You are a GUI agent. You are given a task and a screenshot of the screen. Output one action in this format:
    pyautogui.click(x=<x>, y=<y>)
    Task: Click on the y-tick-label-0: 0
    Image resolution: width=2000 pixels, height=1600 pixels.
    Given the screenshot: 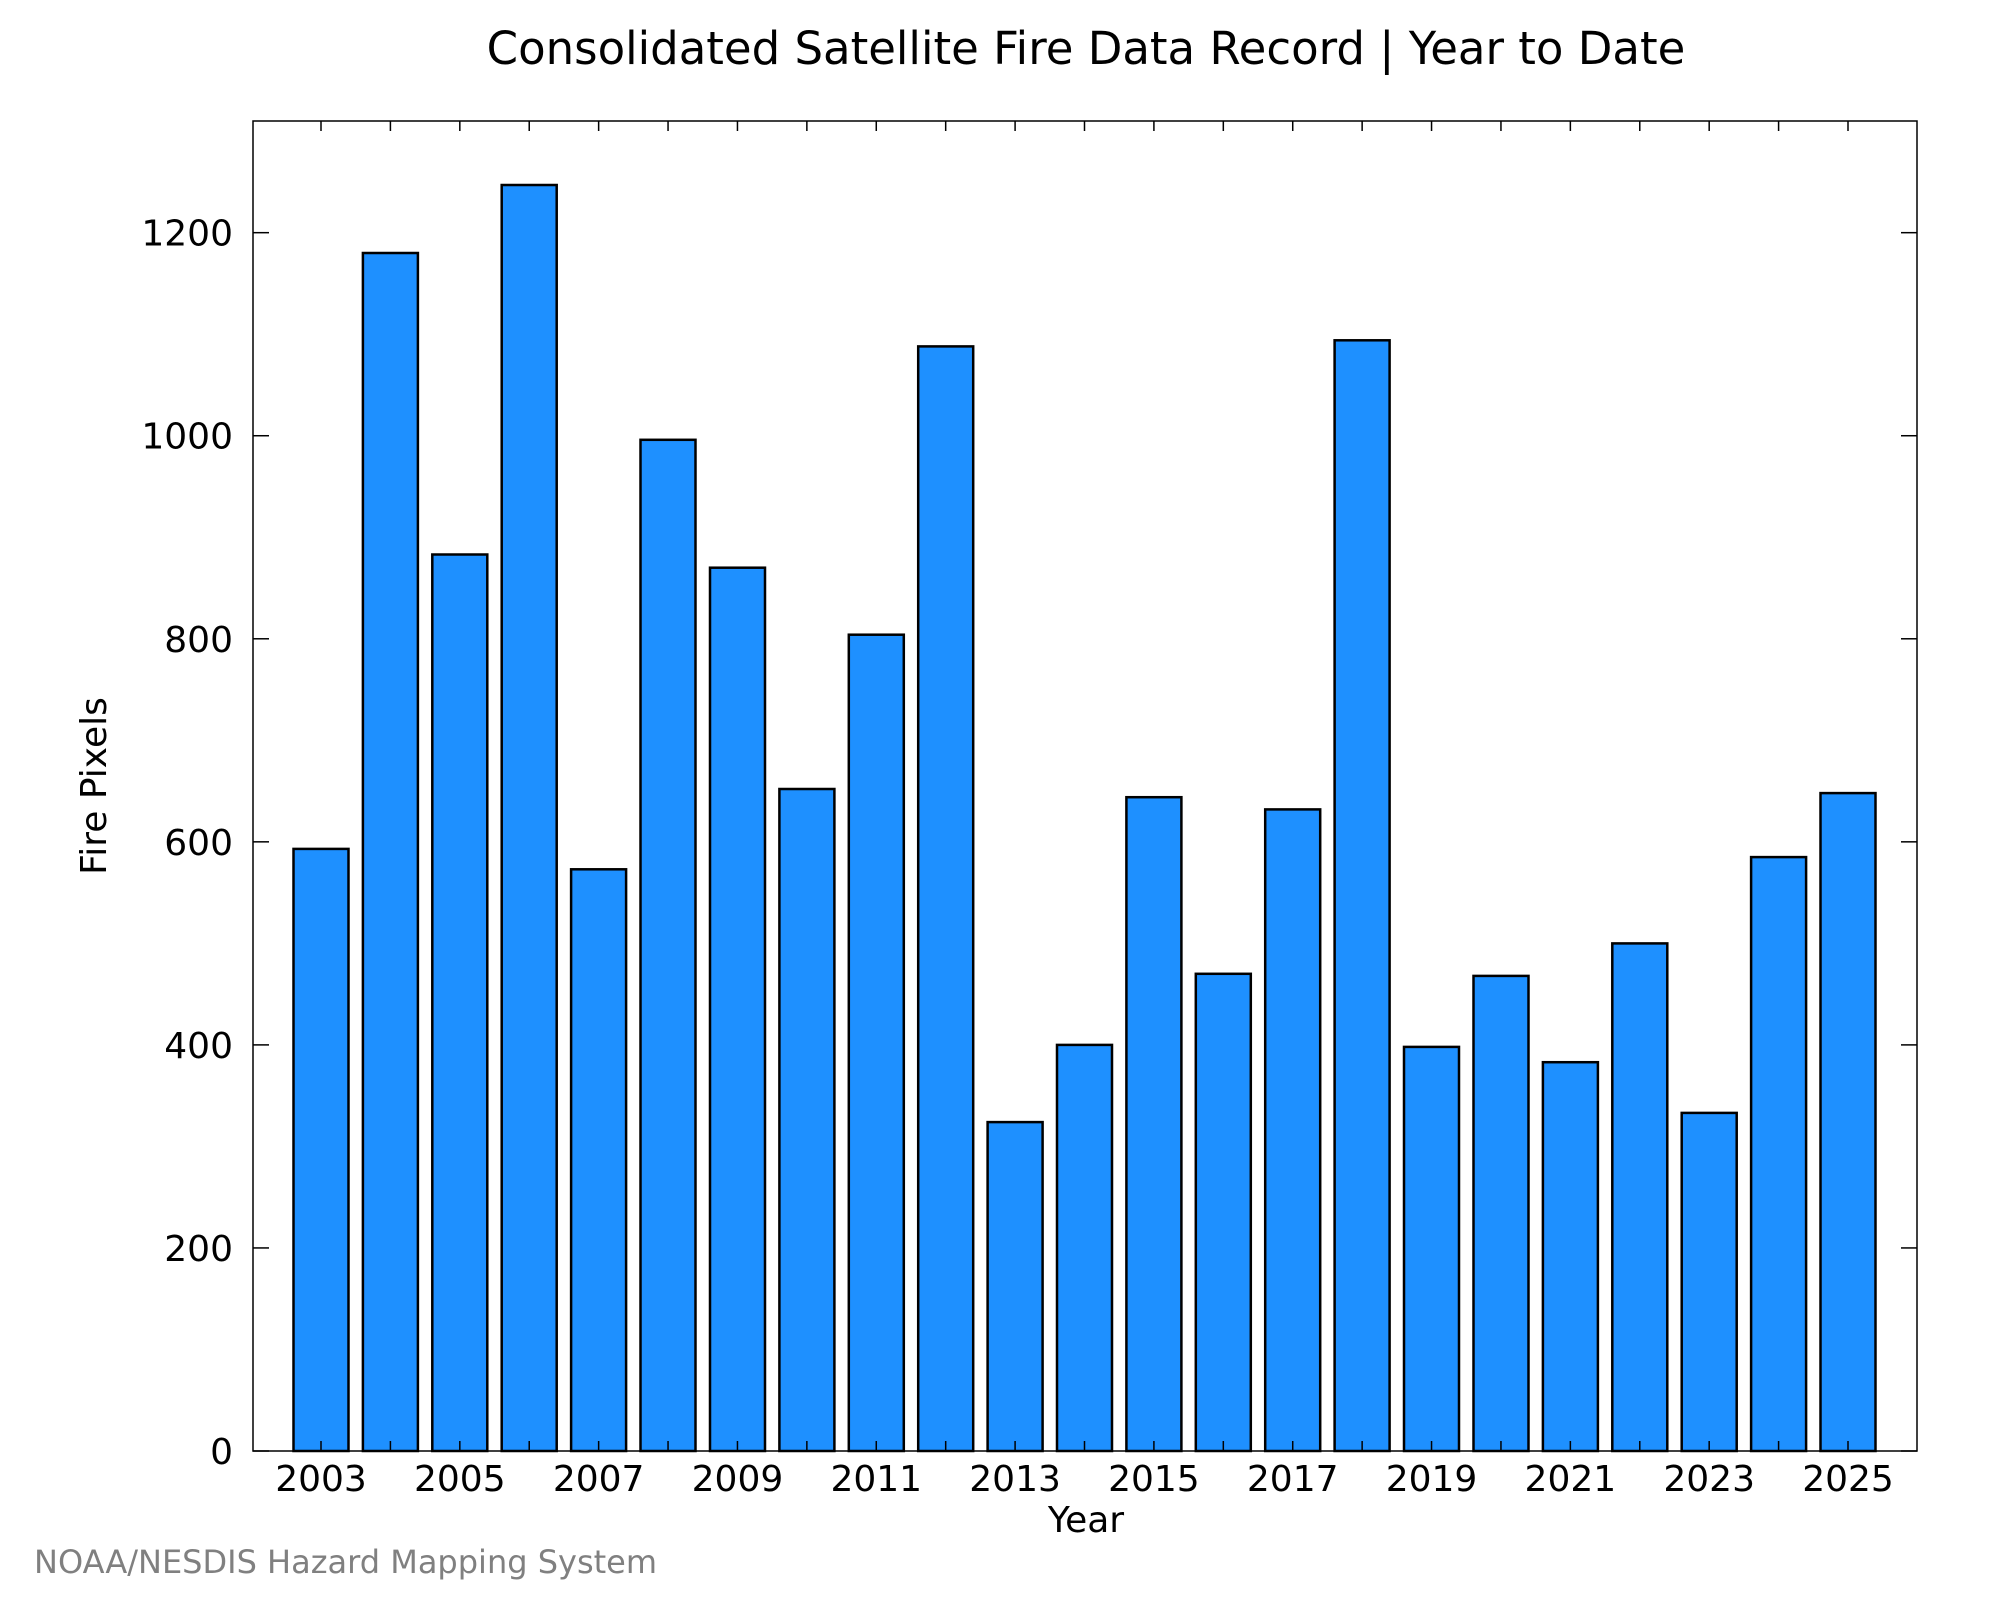 What is the action you would take?
    pyautogui.click(x=221, y=1452)
    